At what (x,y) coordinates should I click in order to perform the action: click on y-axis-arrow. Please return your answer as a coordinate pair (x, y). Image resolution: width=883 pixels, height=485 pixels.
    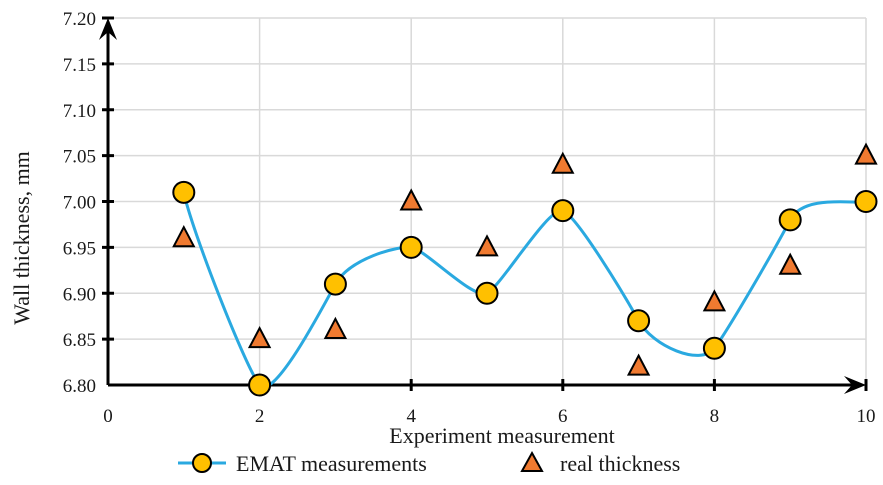
    Looking at the image, I should click on (108, 29).